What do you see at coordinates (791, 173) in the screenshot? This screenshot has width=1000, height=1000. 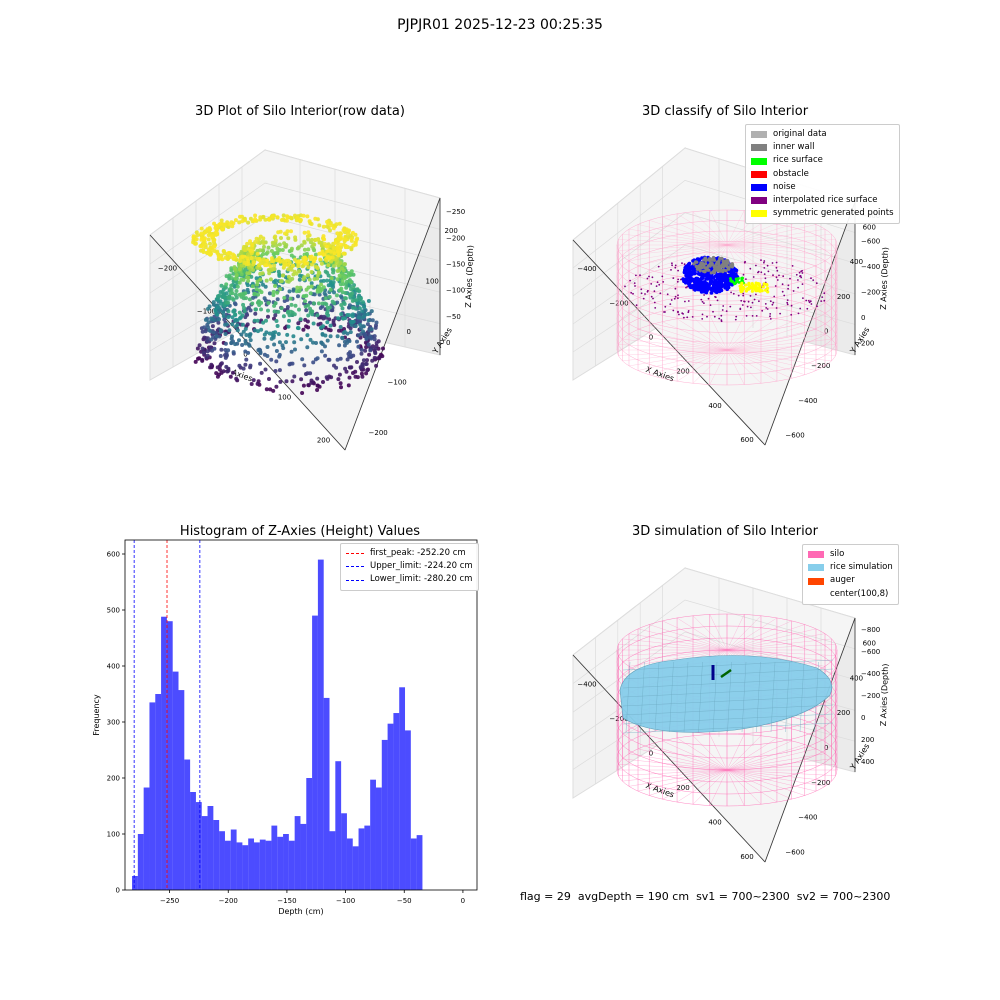 I see `legend-label: obstacle` at bounding box center [791, 173].